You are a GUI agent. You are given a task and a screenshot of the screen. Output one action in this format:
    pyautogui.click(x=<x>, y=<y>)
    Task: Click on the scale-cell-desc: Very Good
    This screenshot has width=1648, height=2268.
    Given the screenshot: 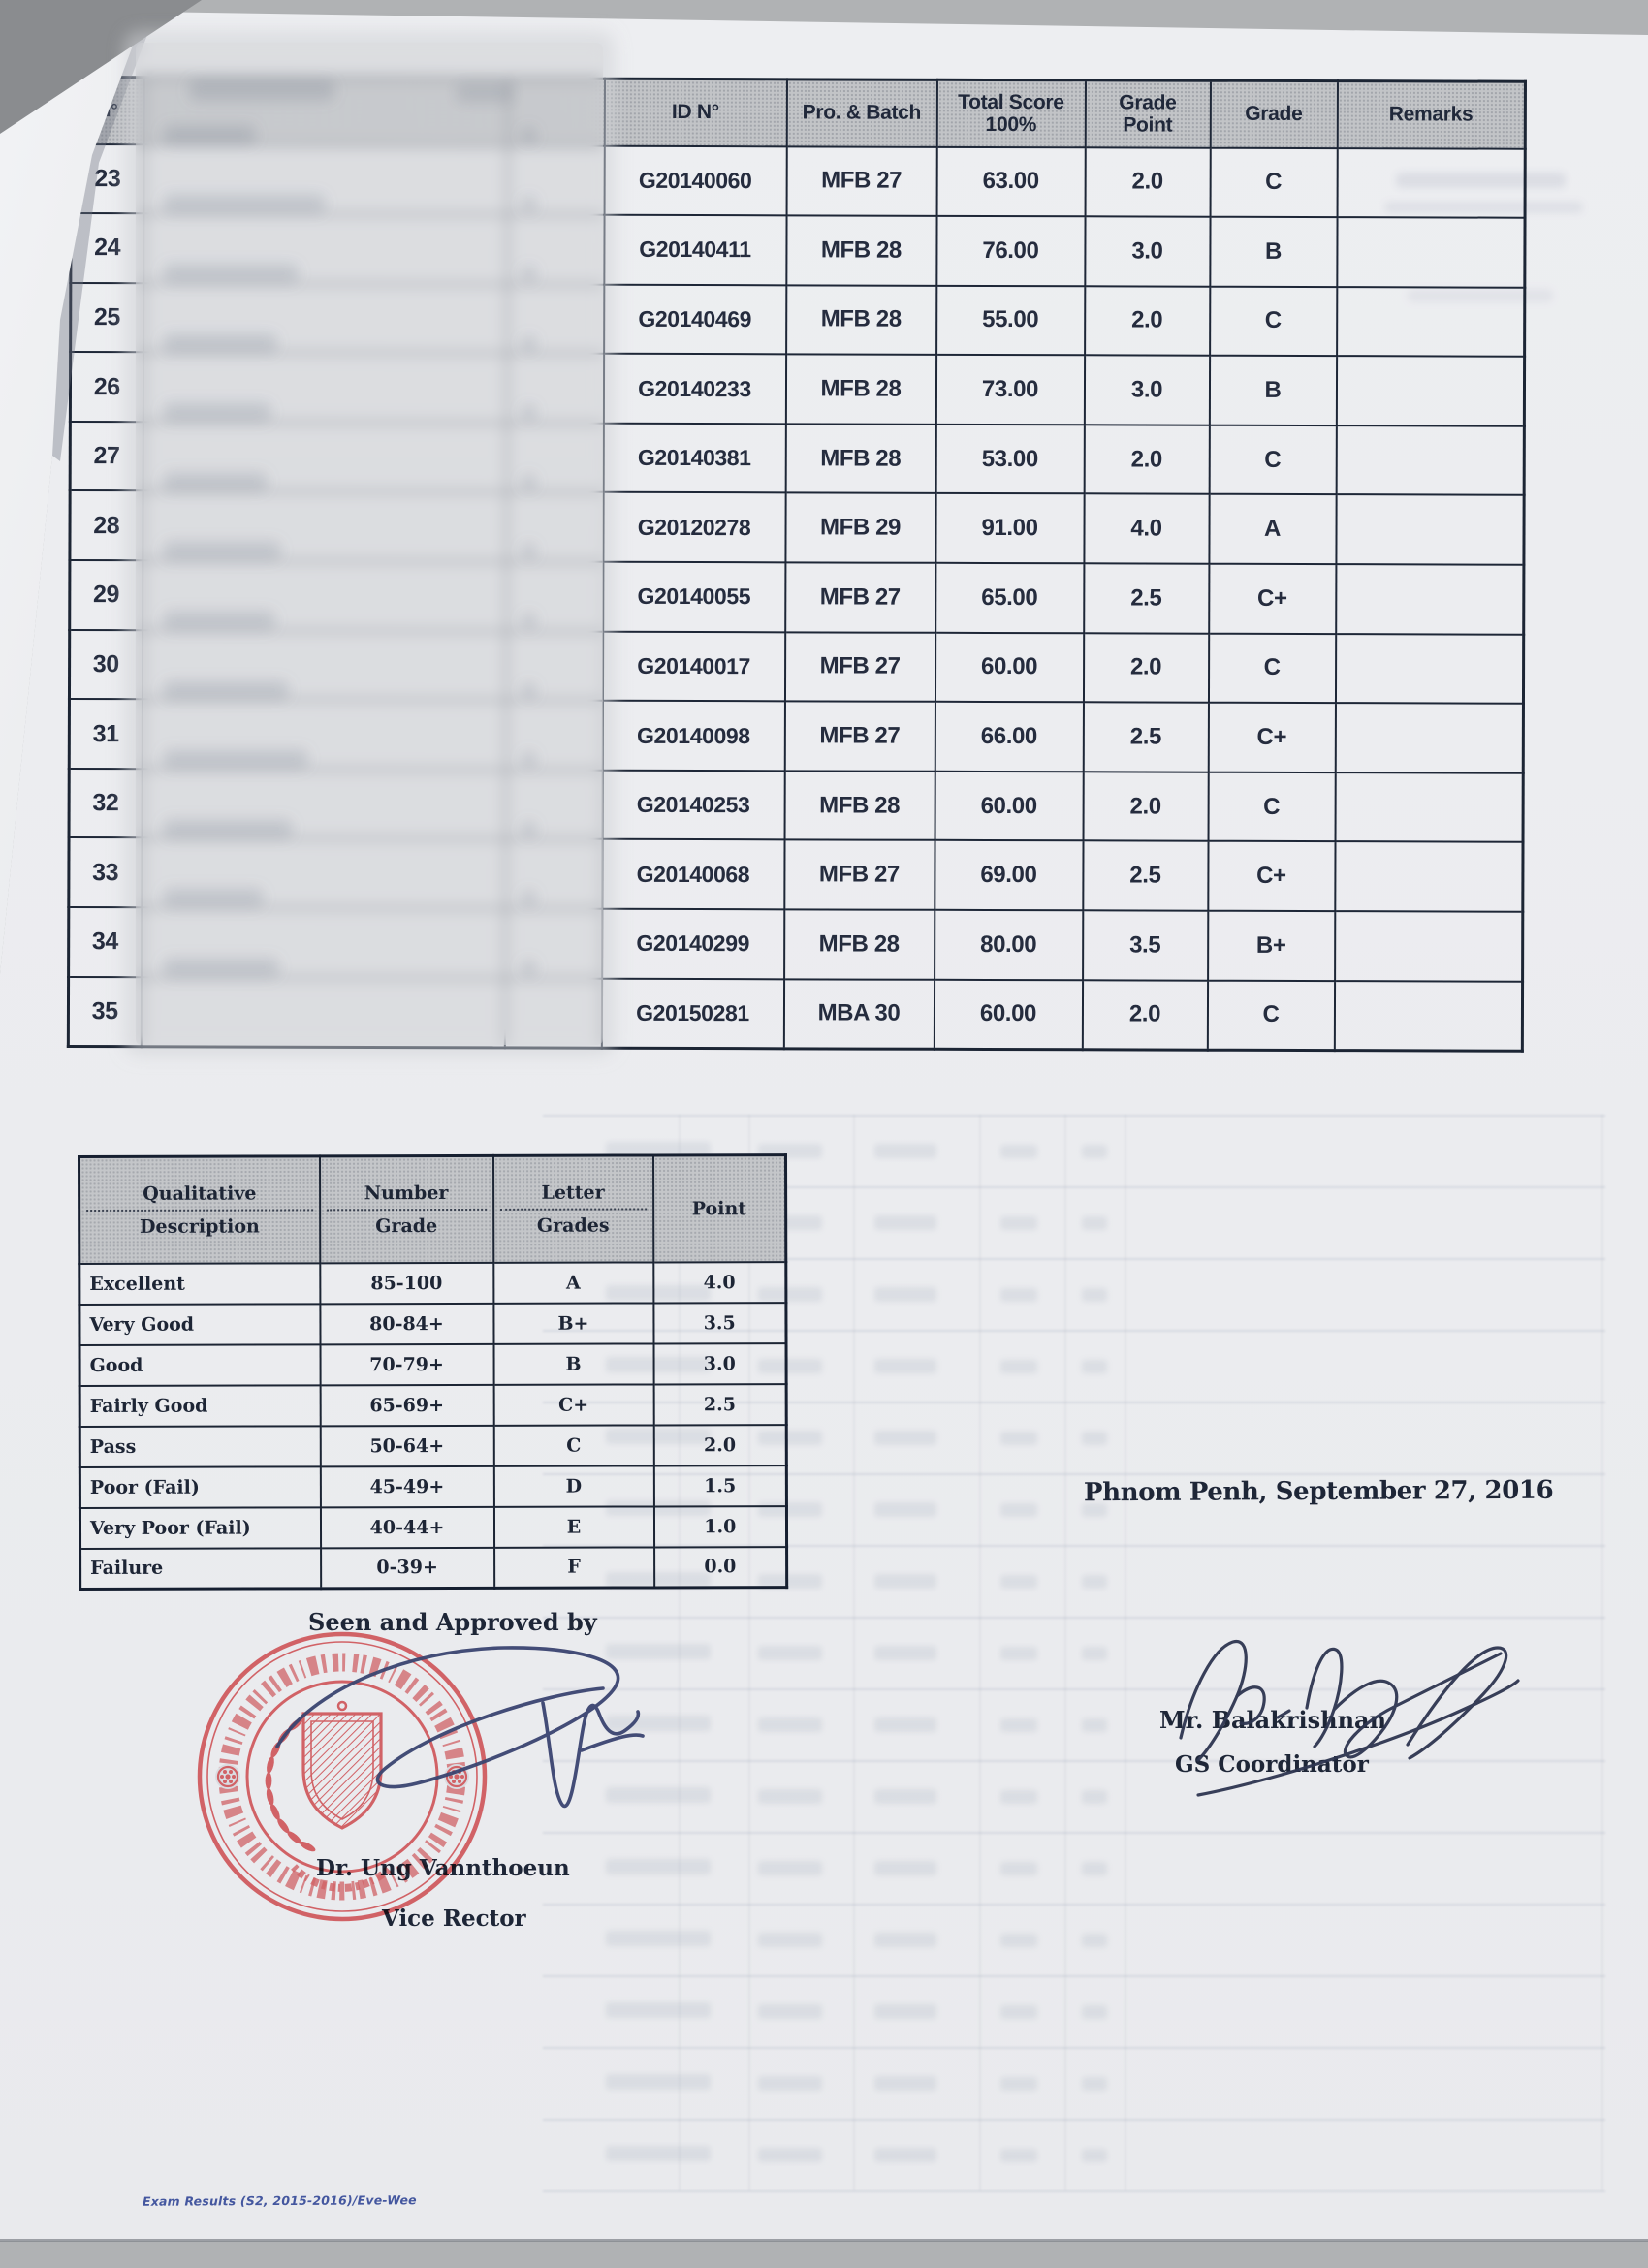 What is the action you would take?
    pyautogui.click(x=200, y=1324)
    